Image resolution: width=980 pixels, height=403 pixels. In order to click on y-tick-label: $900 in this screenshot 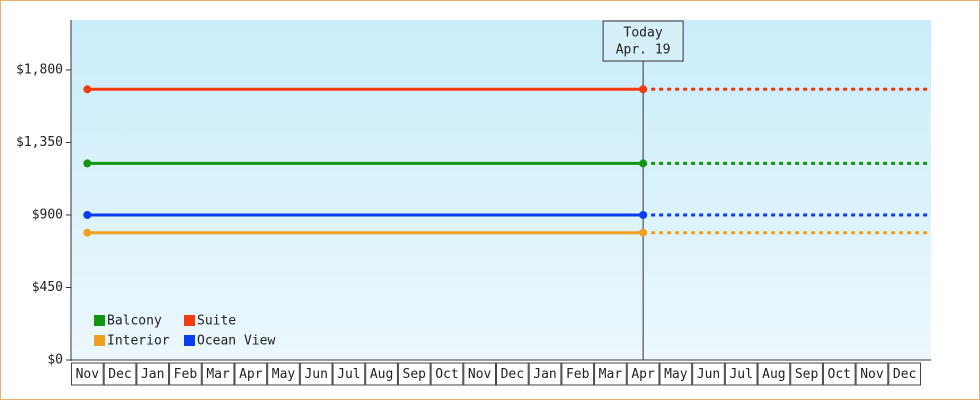, I will do `click(47, 214)`.